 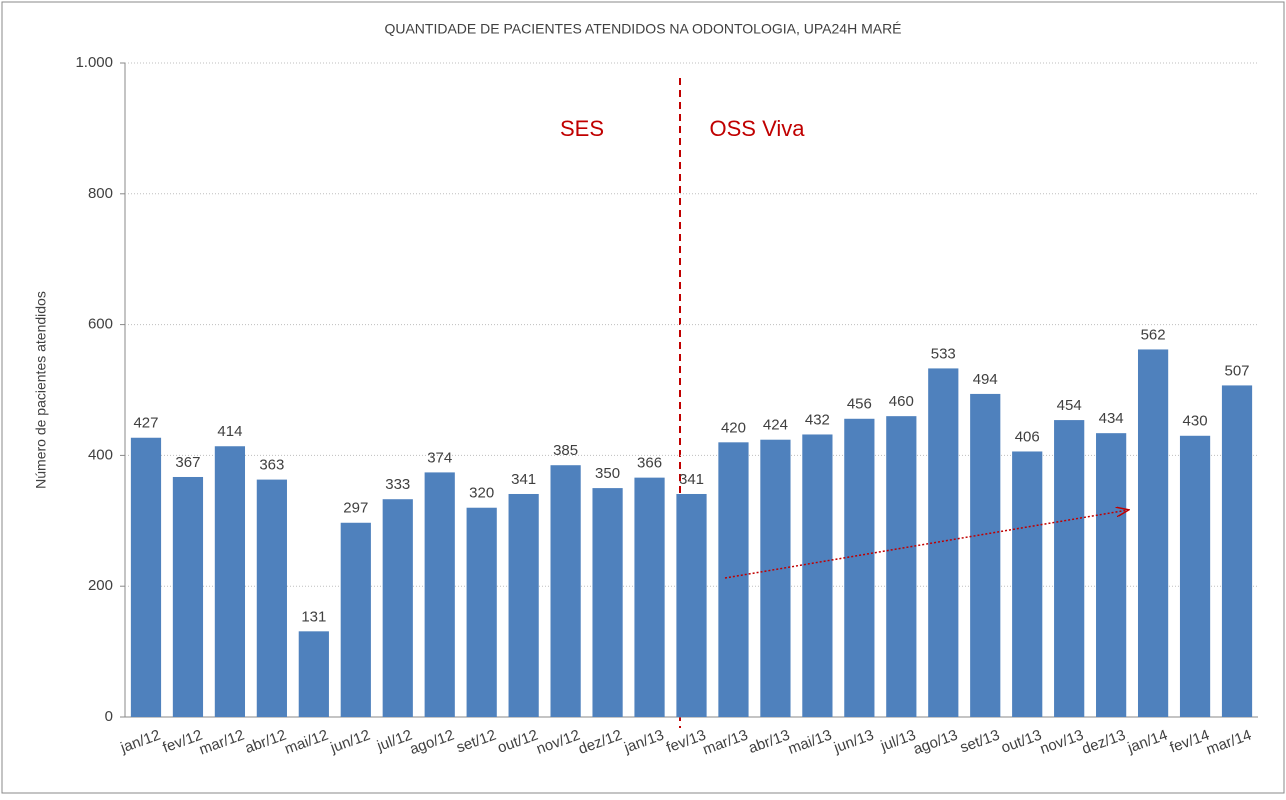 I want to click on data-label: 434, so click(x=1111, y=418).